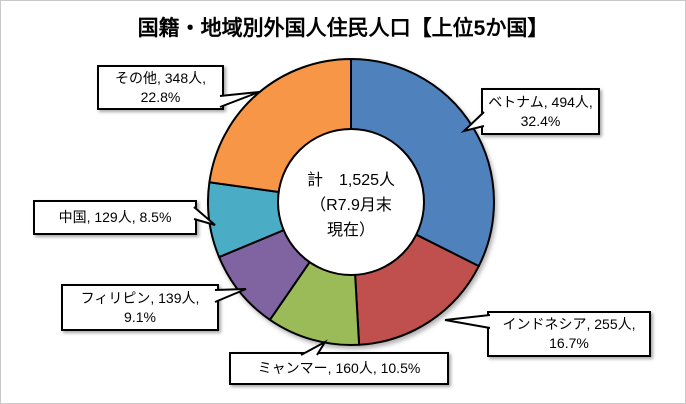  I want to click on callout-others: その他, 348人, 22.8%, so click(160, 87).